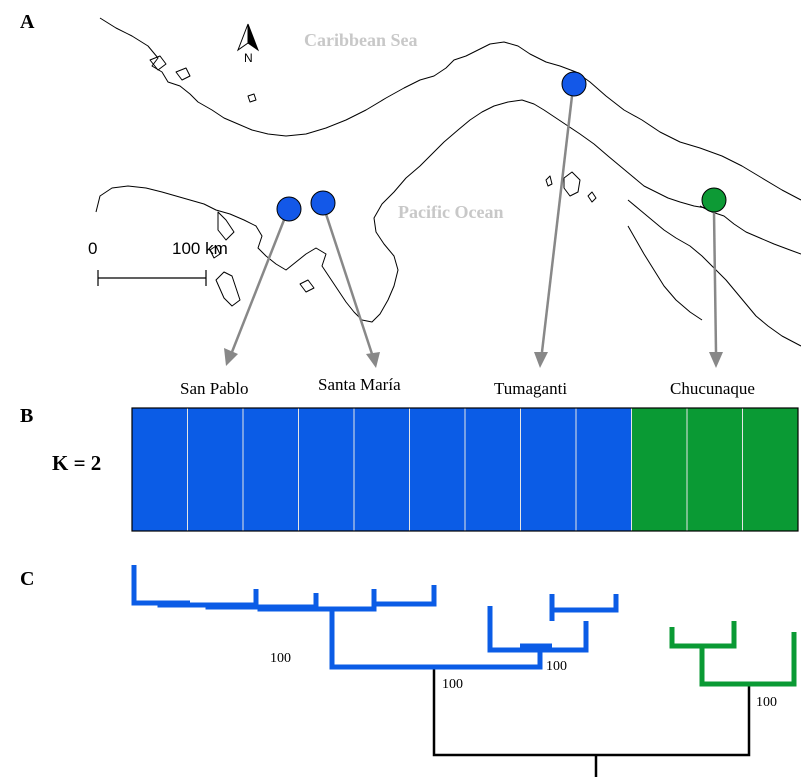 Image resolution: width=801 pixels, height=777 pixels. Describe the element at coordinates (200, 248) in the screenshot. I see `scale-end-label: 100 km` at that location.